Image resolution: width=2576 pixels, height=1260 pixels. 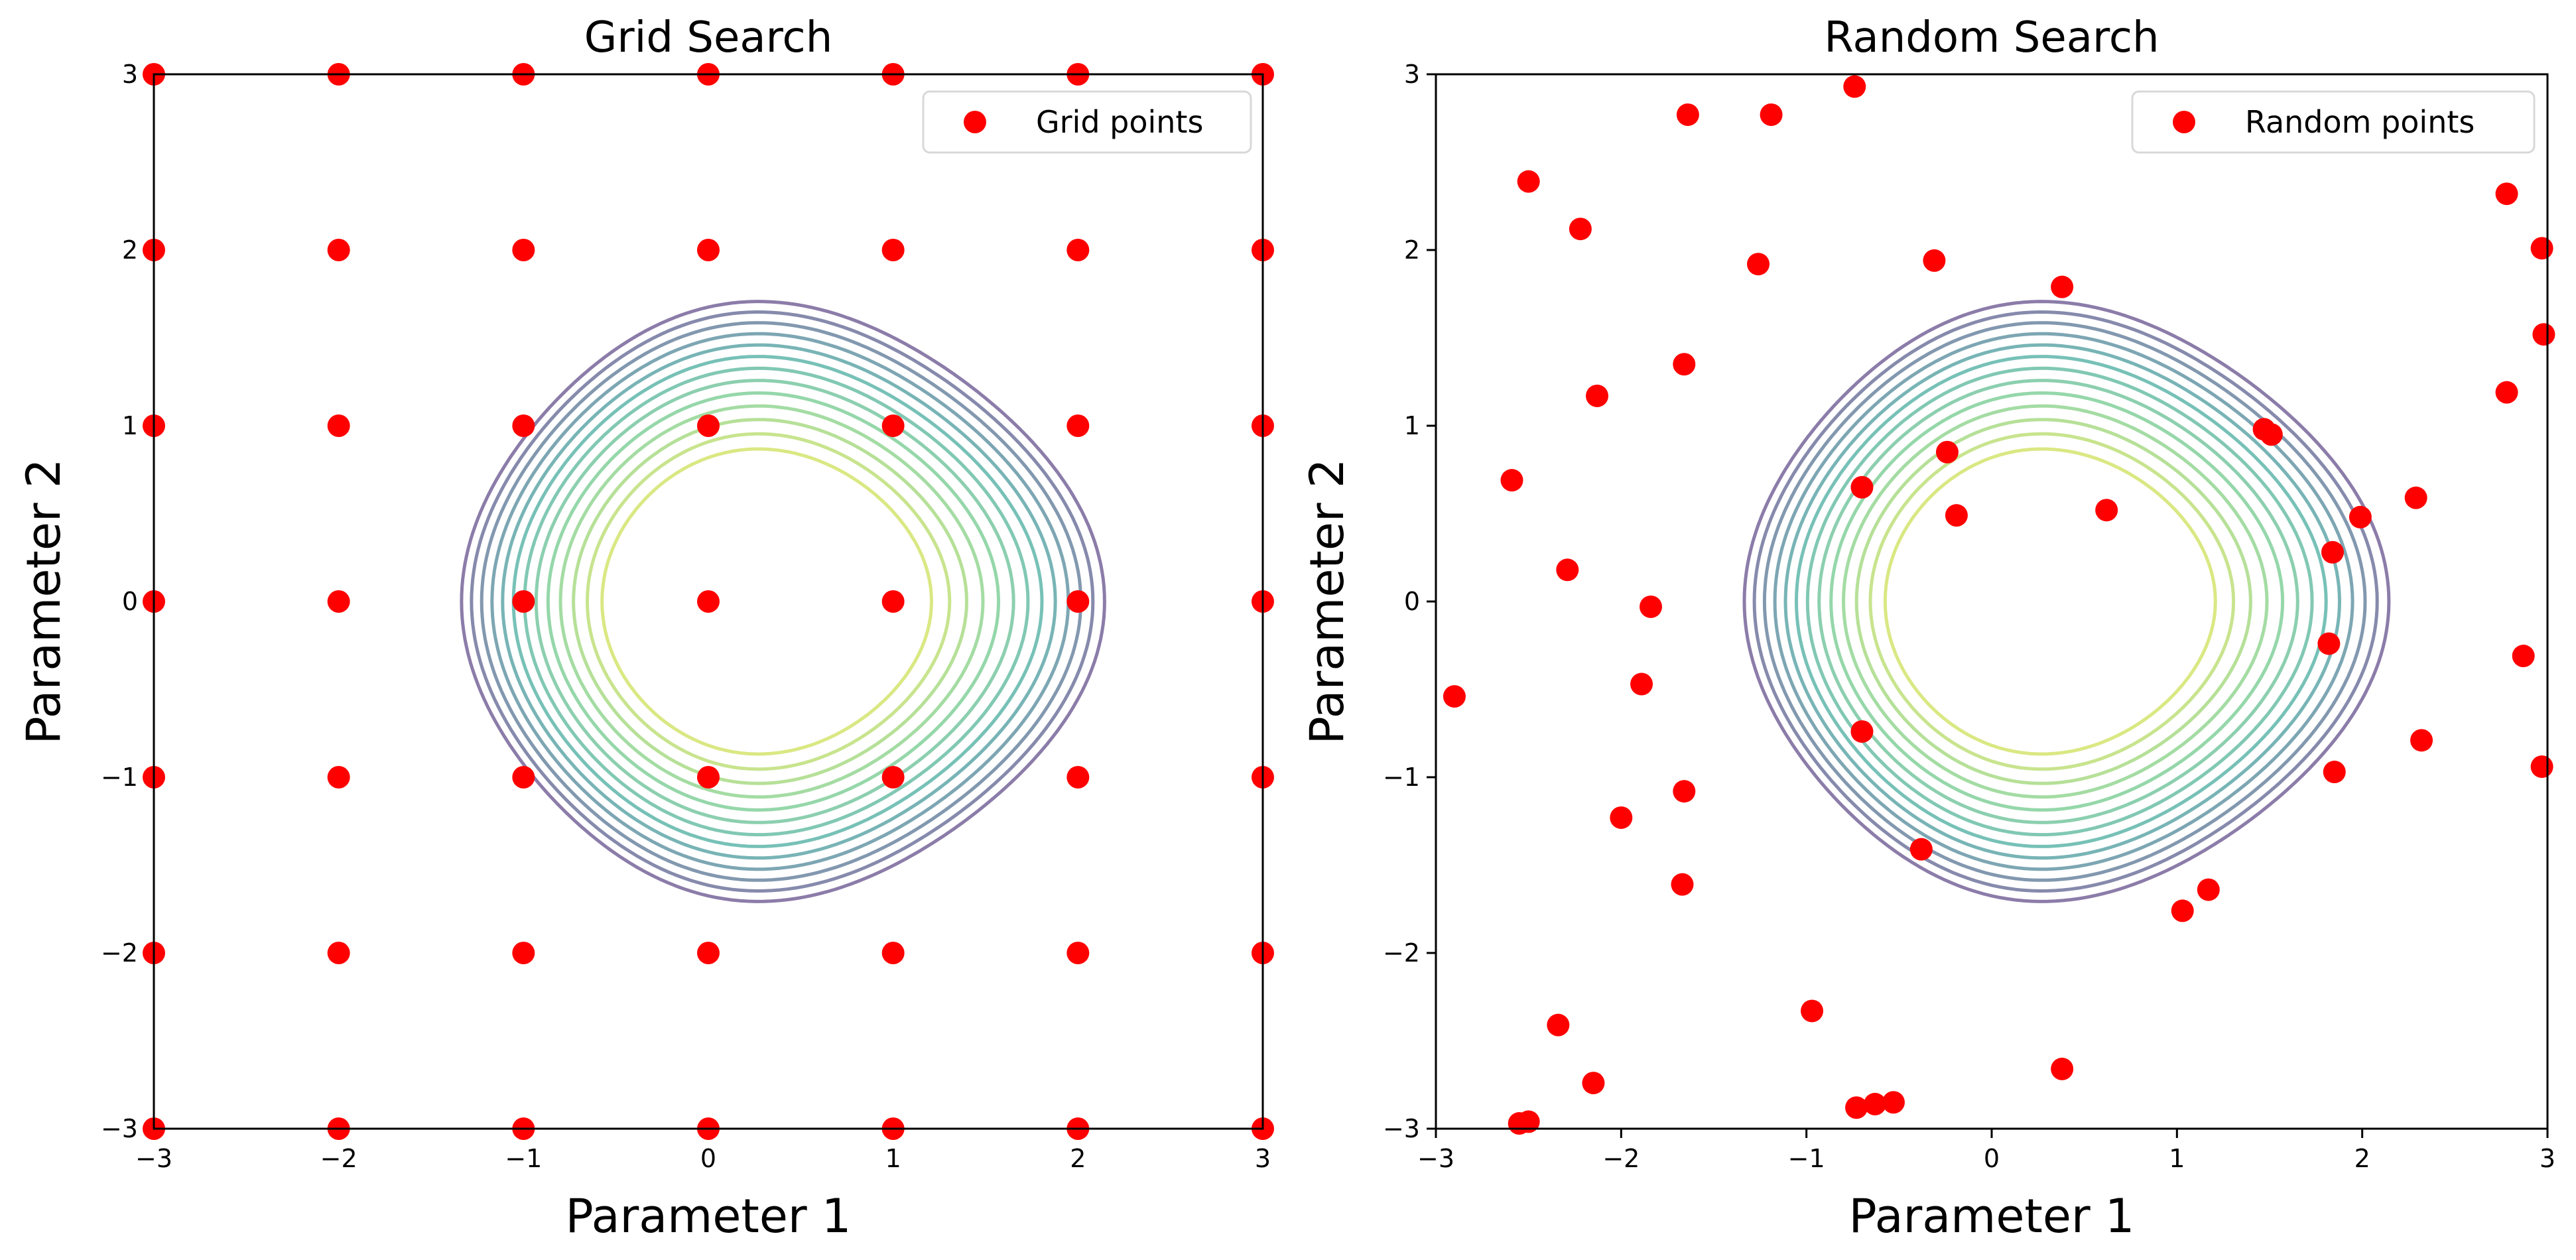 I want to click on y-tick-label: −2, so click(x=120, y=953).